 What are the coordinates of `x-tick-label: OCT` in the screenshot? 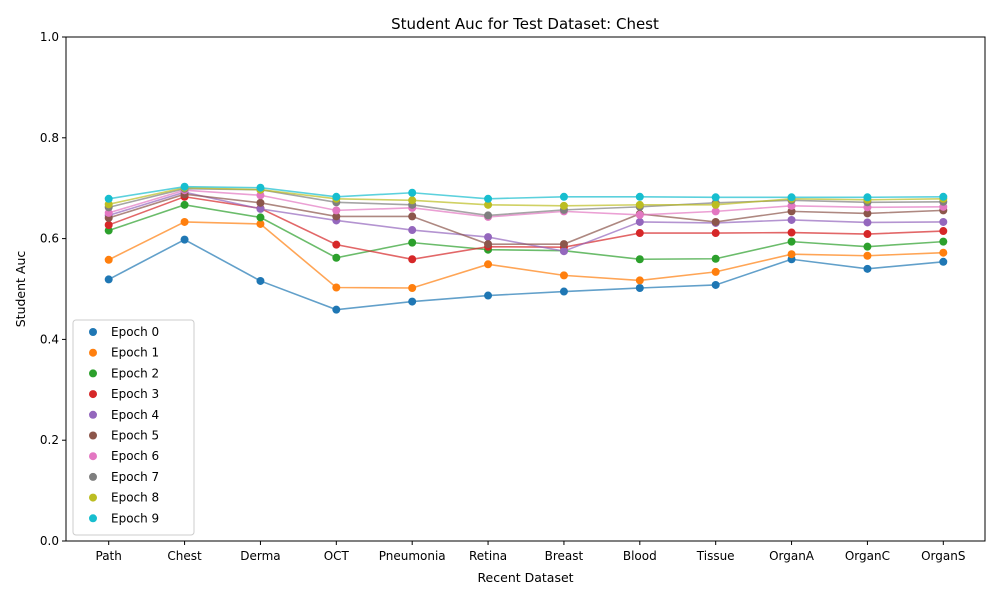 It's located at (337, 556).